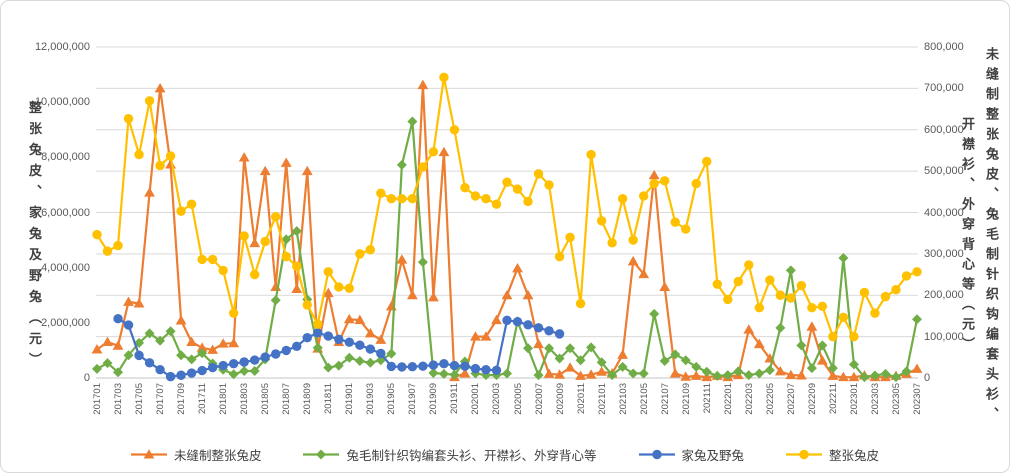 The width and height of the screenshot is (1010, 473). I want to click on left-axis-tick-label: 0, so click(86, 378).